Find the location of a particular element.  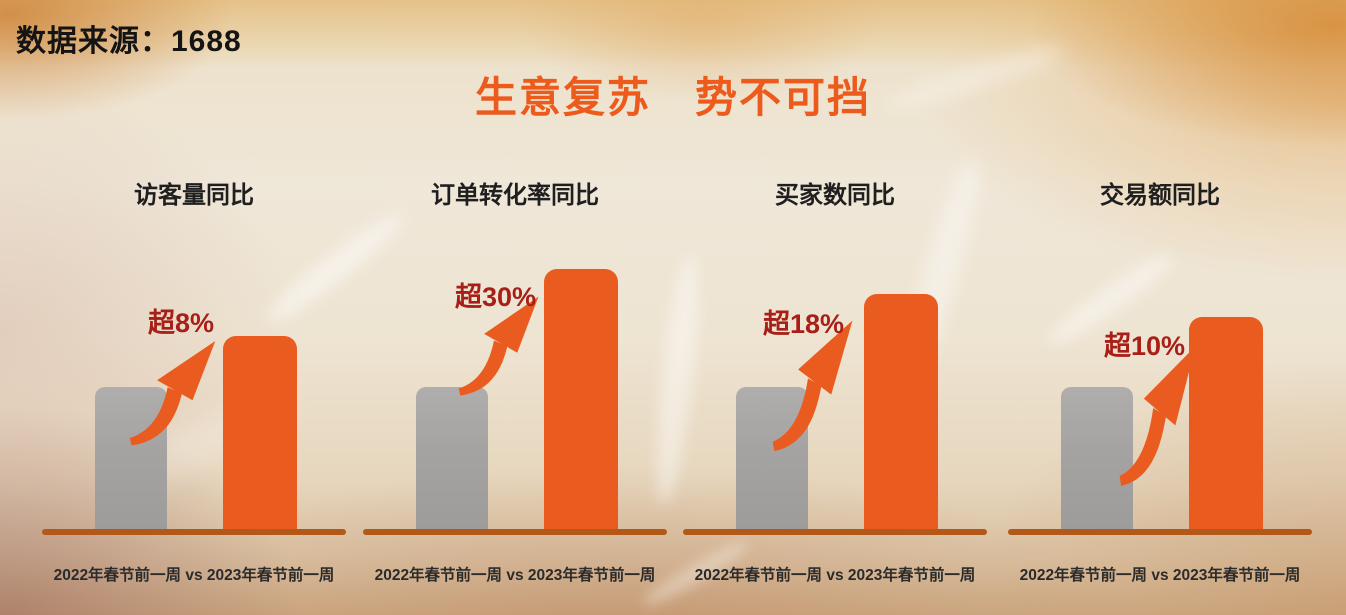

chart-plot: 超8% is located at coordinates (194, 350).